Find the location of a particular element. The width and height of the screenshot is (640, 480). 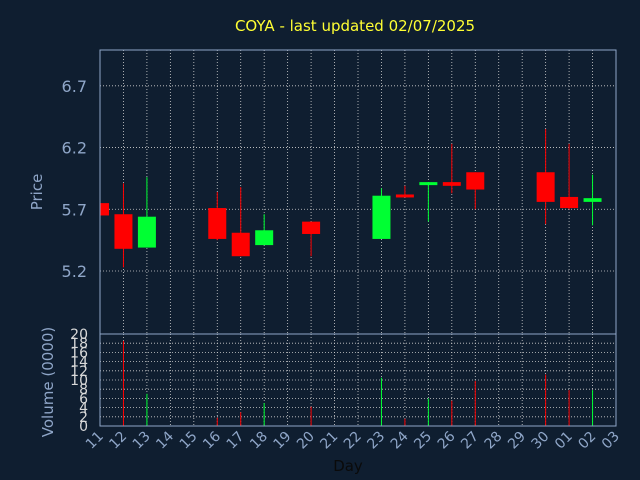

price-tick-label: 6.2 is located at coordinates (74, 148).